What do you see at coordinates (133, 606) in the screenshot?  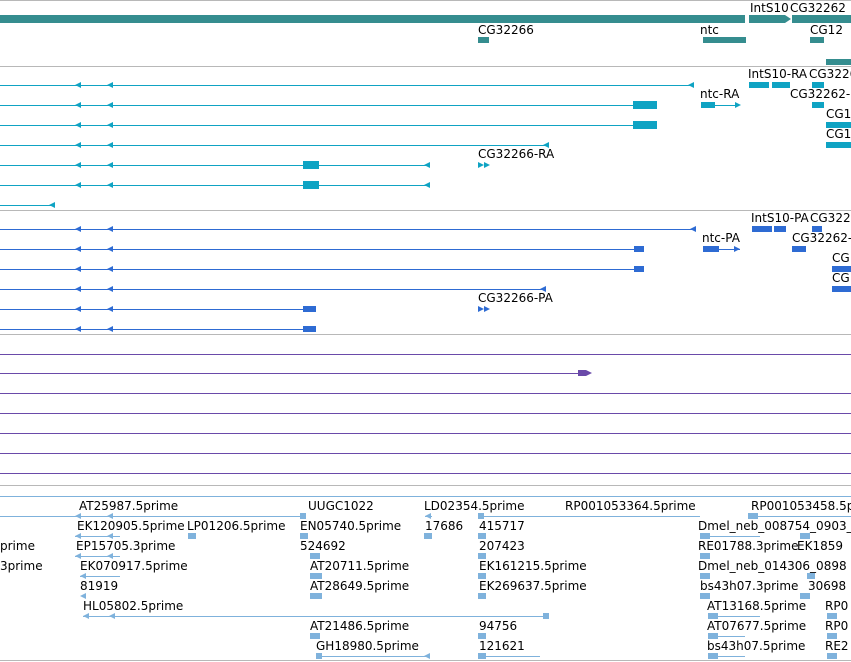 I see `est-label: HL05802.5prime` at bounding box center [133, 606].